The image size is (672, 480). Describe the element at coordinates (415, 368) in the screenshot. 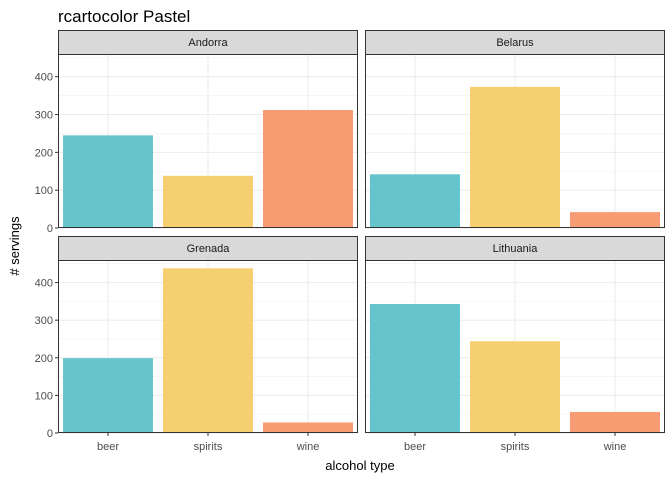

I see `bar-lithuania-beer` at that location.